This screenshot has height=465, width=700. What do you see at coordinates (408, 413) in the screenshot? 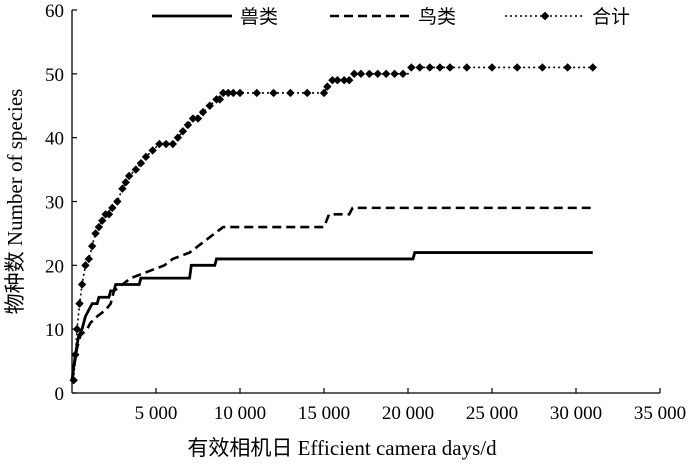
I see `x-tick-label: 20 000` at bounding box center [408, 413].